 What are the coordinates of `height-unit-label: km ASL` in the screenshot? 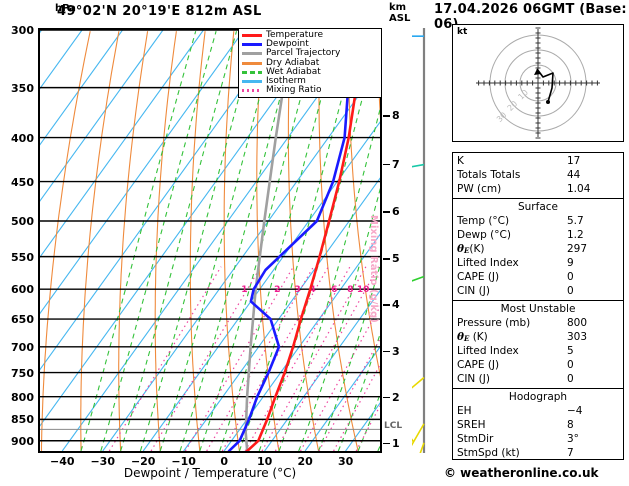 It's located at (399, 13).